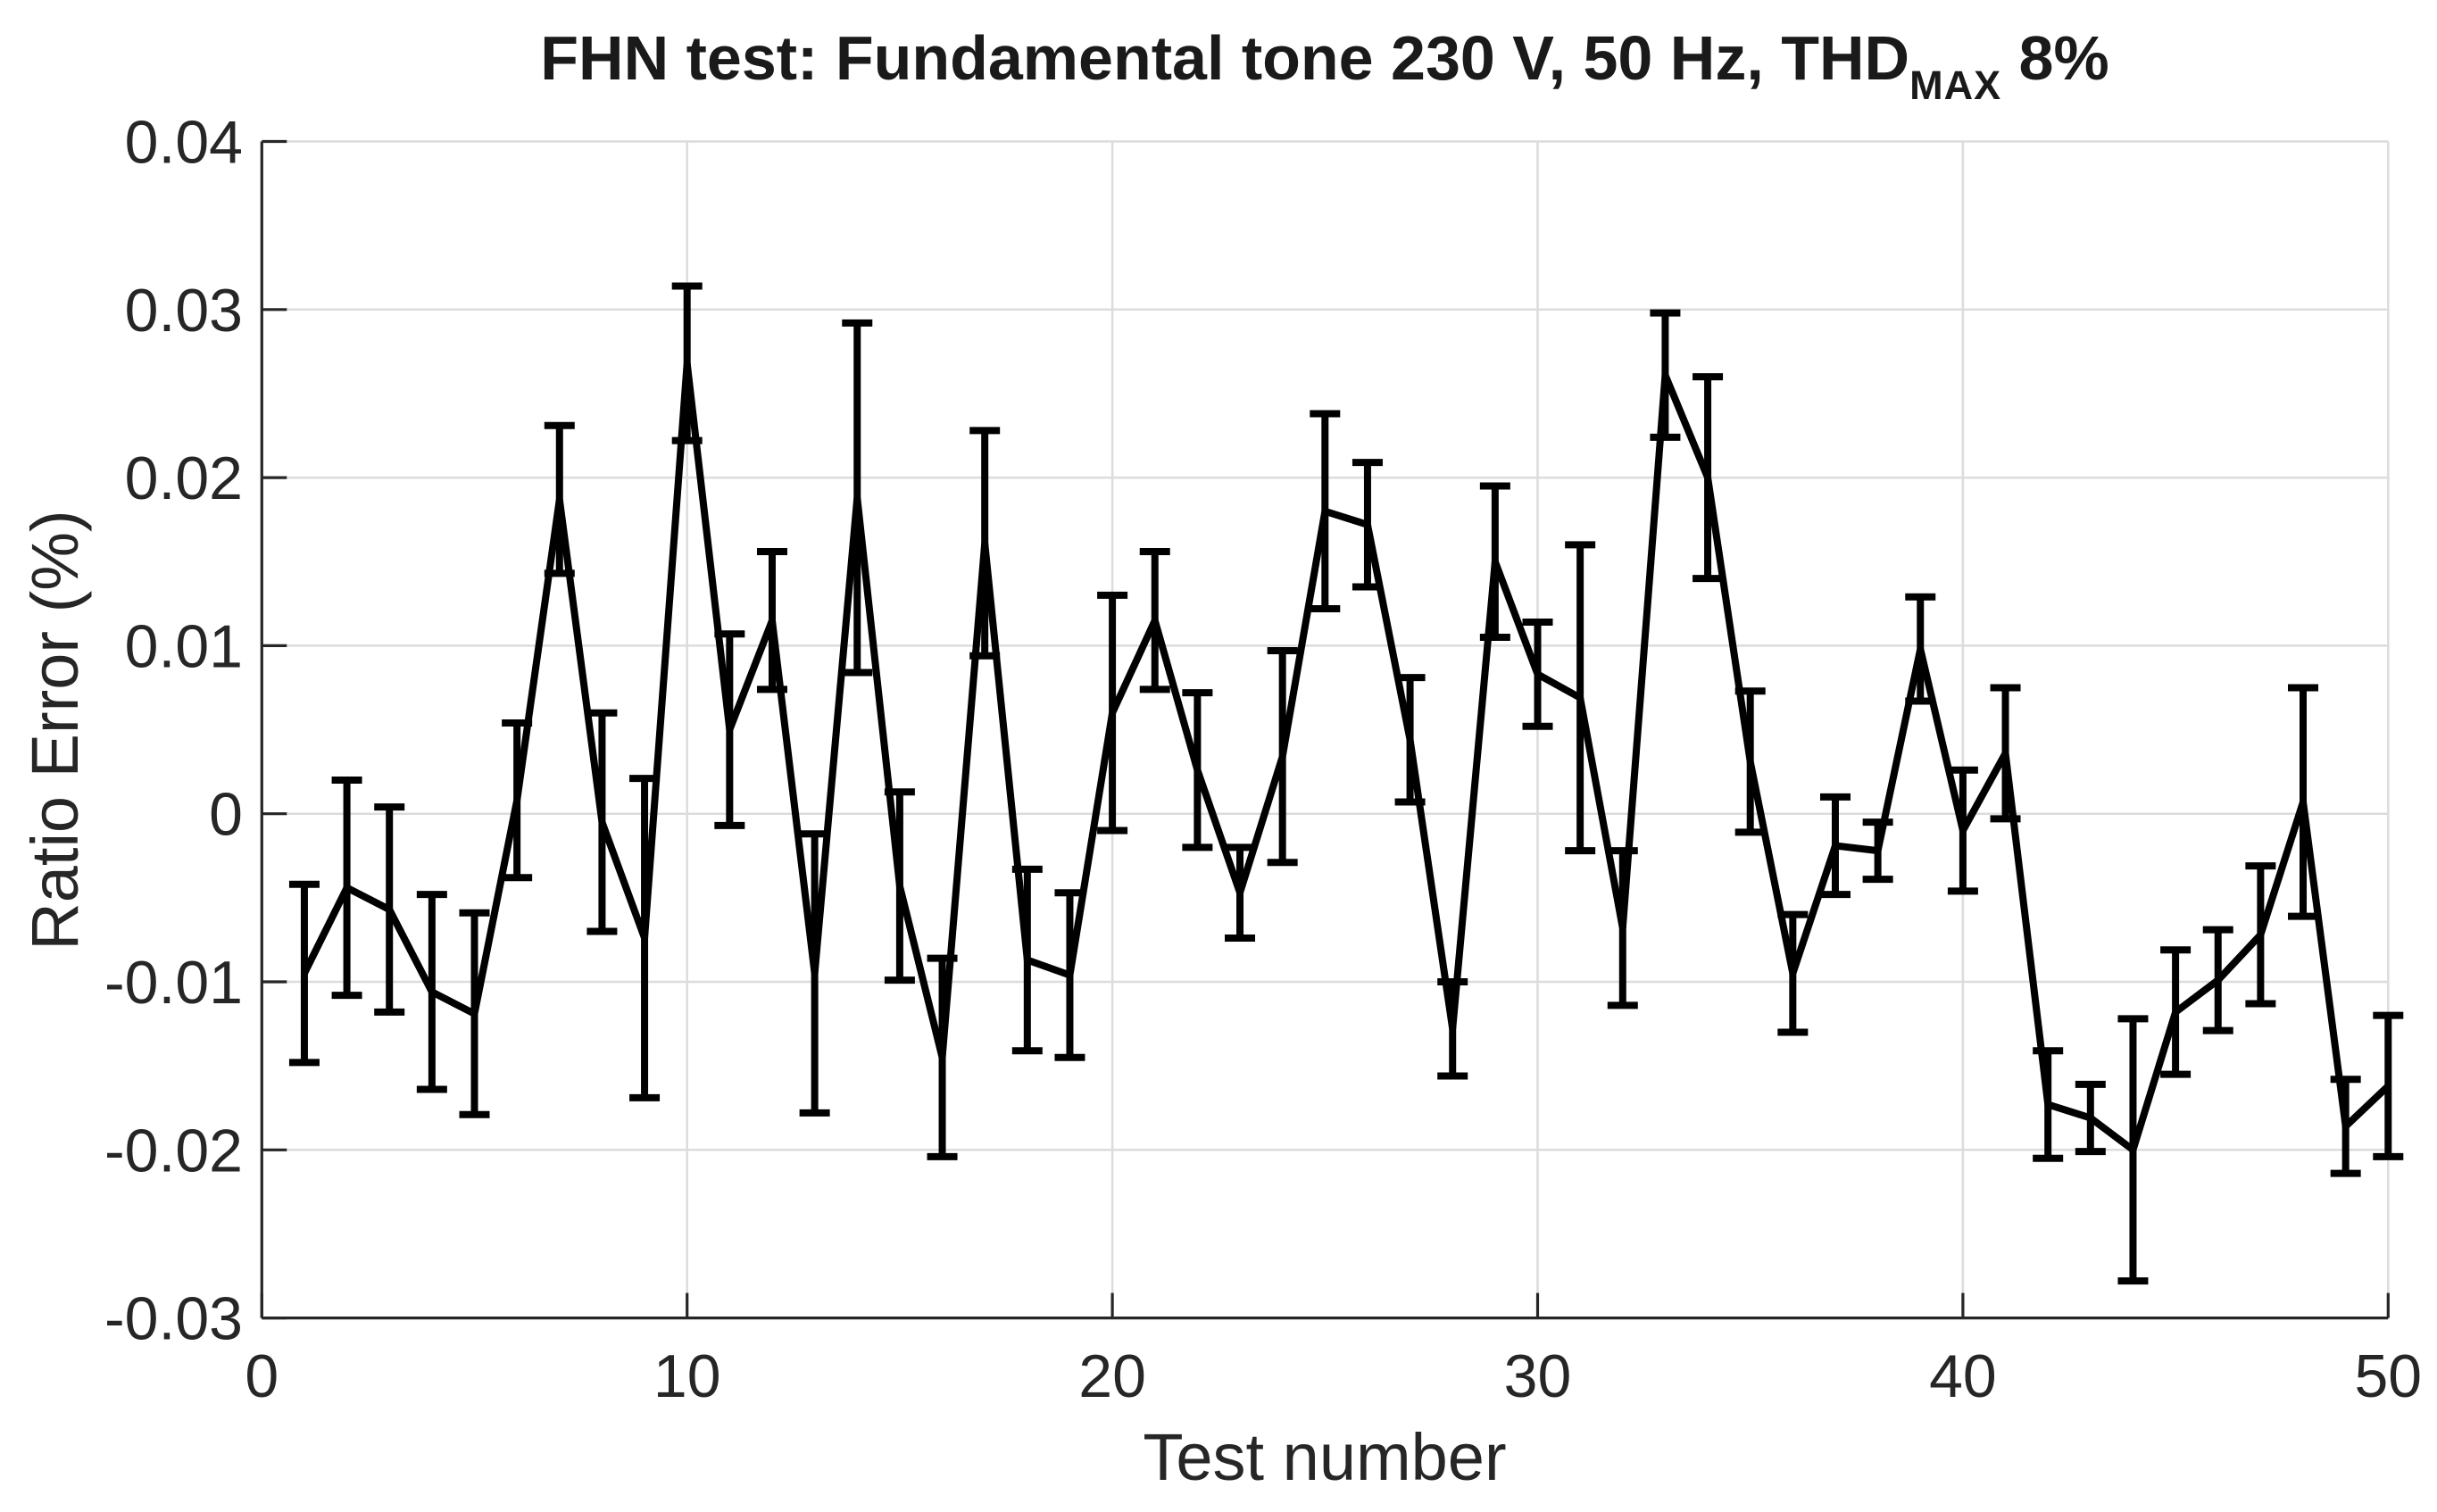 The height and width of the screenshot is (1512, 2437). Describe the element at coordinates (1963, 1376) in the screenshot. I see `x-tick-label: 40` at that location.